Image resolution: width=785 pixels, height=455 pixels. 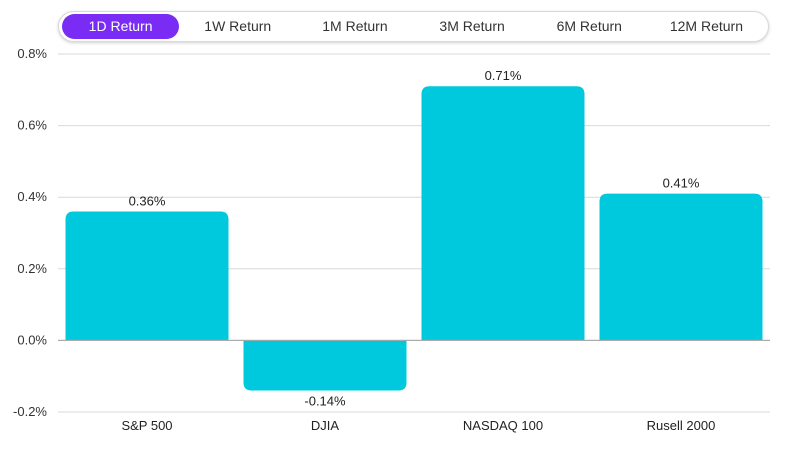 What do you see at coordinates (472, 26) in the screenshot?
I see `tab-3m-return: 3M Return` at bounding box center [472, 26].